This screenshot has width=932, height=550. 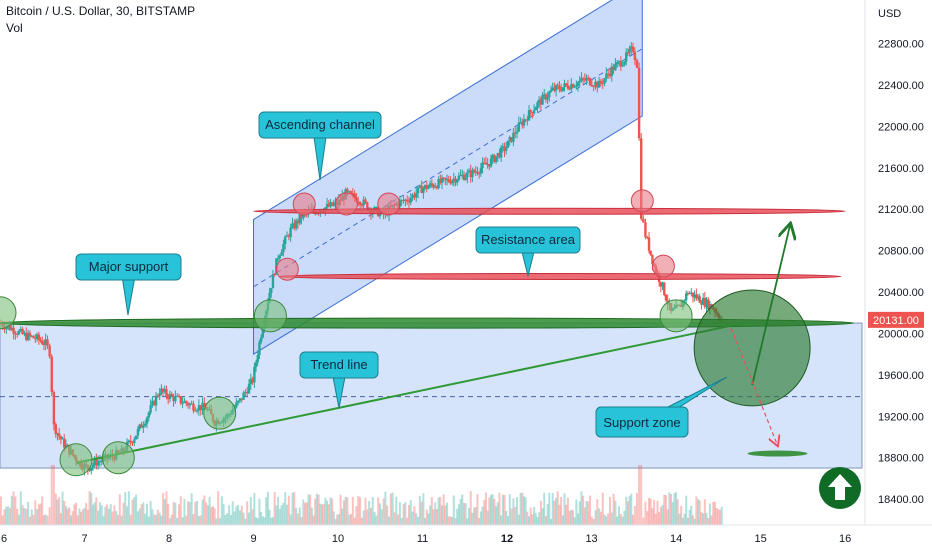 I want to click on last-price-badge, so click(x=896, y=319).